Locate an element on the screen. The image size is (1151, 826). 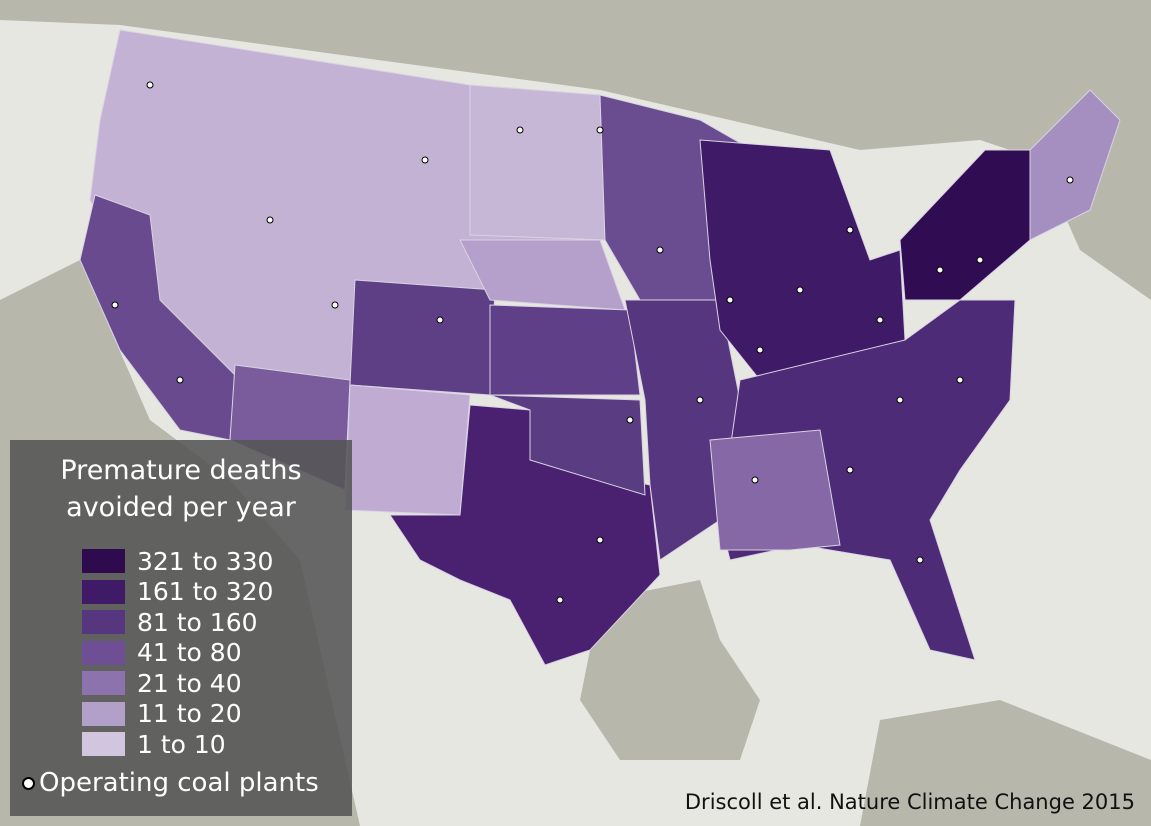
legend-item: 321 to 330 is located at coordinates (178, 561).